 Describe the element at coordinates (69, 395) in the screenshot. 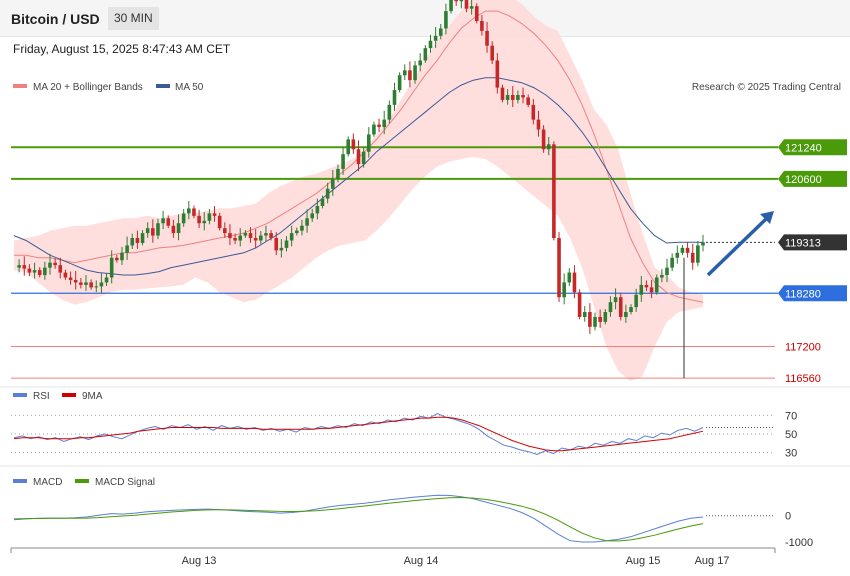

I see `rsi-ma-legend-swatch` at that location.